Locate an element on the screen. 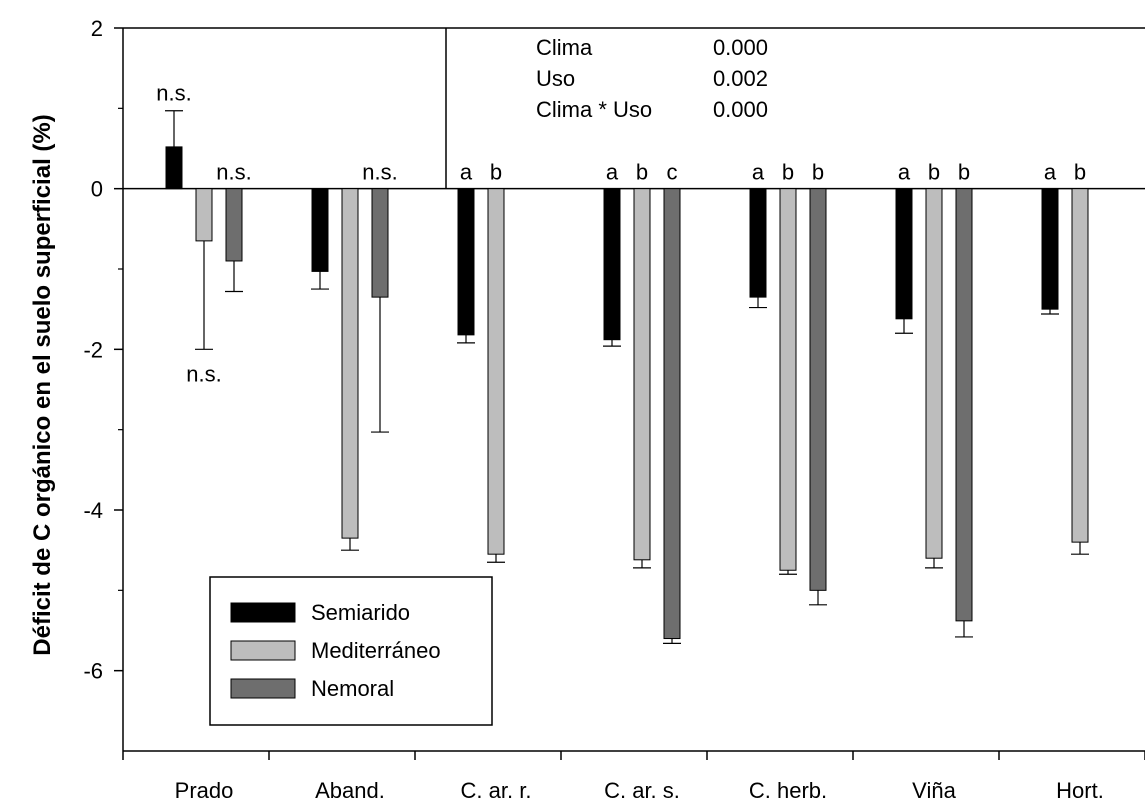 This screenshot has height=805, width=1145. y-tick-label: 2 is located at coordinates (97, 28).